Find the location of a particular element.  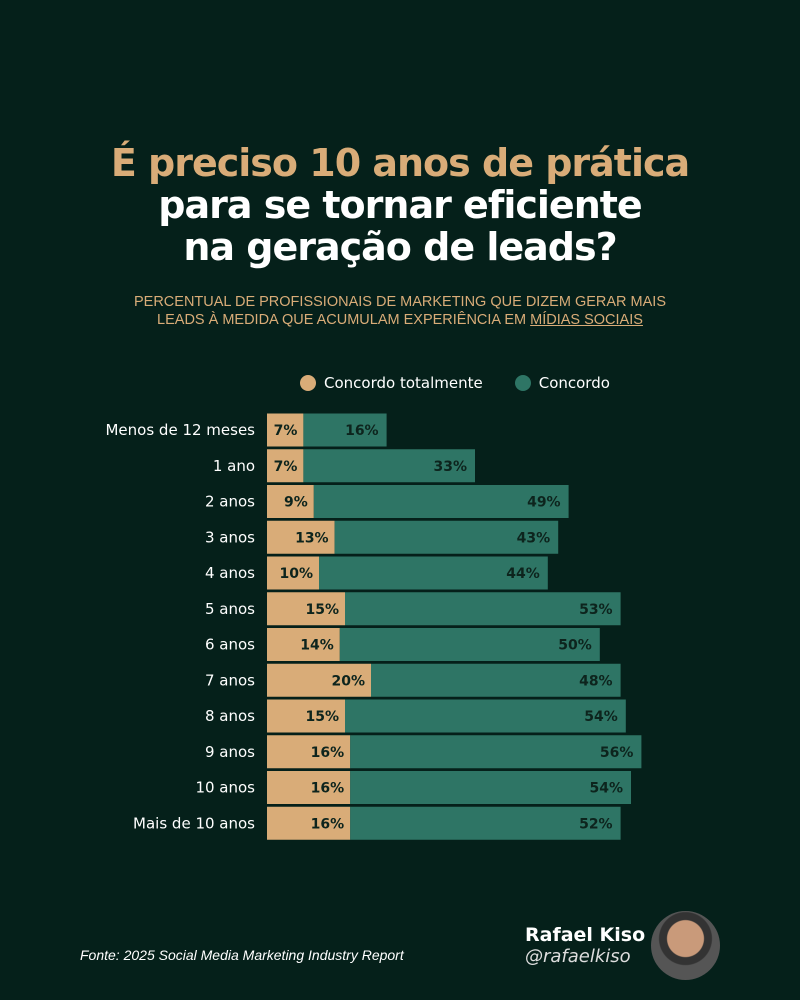

title-line-2: para se tornar eficiente is located at coordinates (400, 205).